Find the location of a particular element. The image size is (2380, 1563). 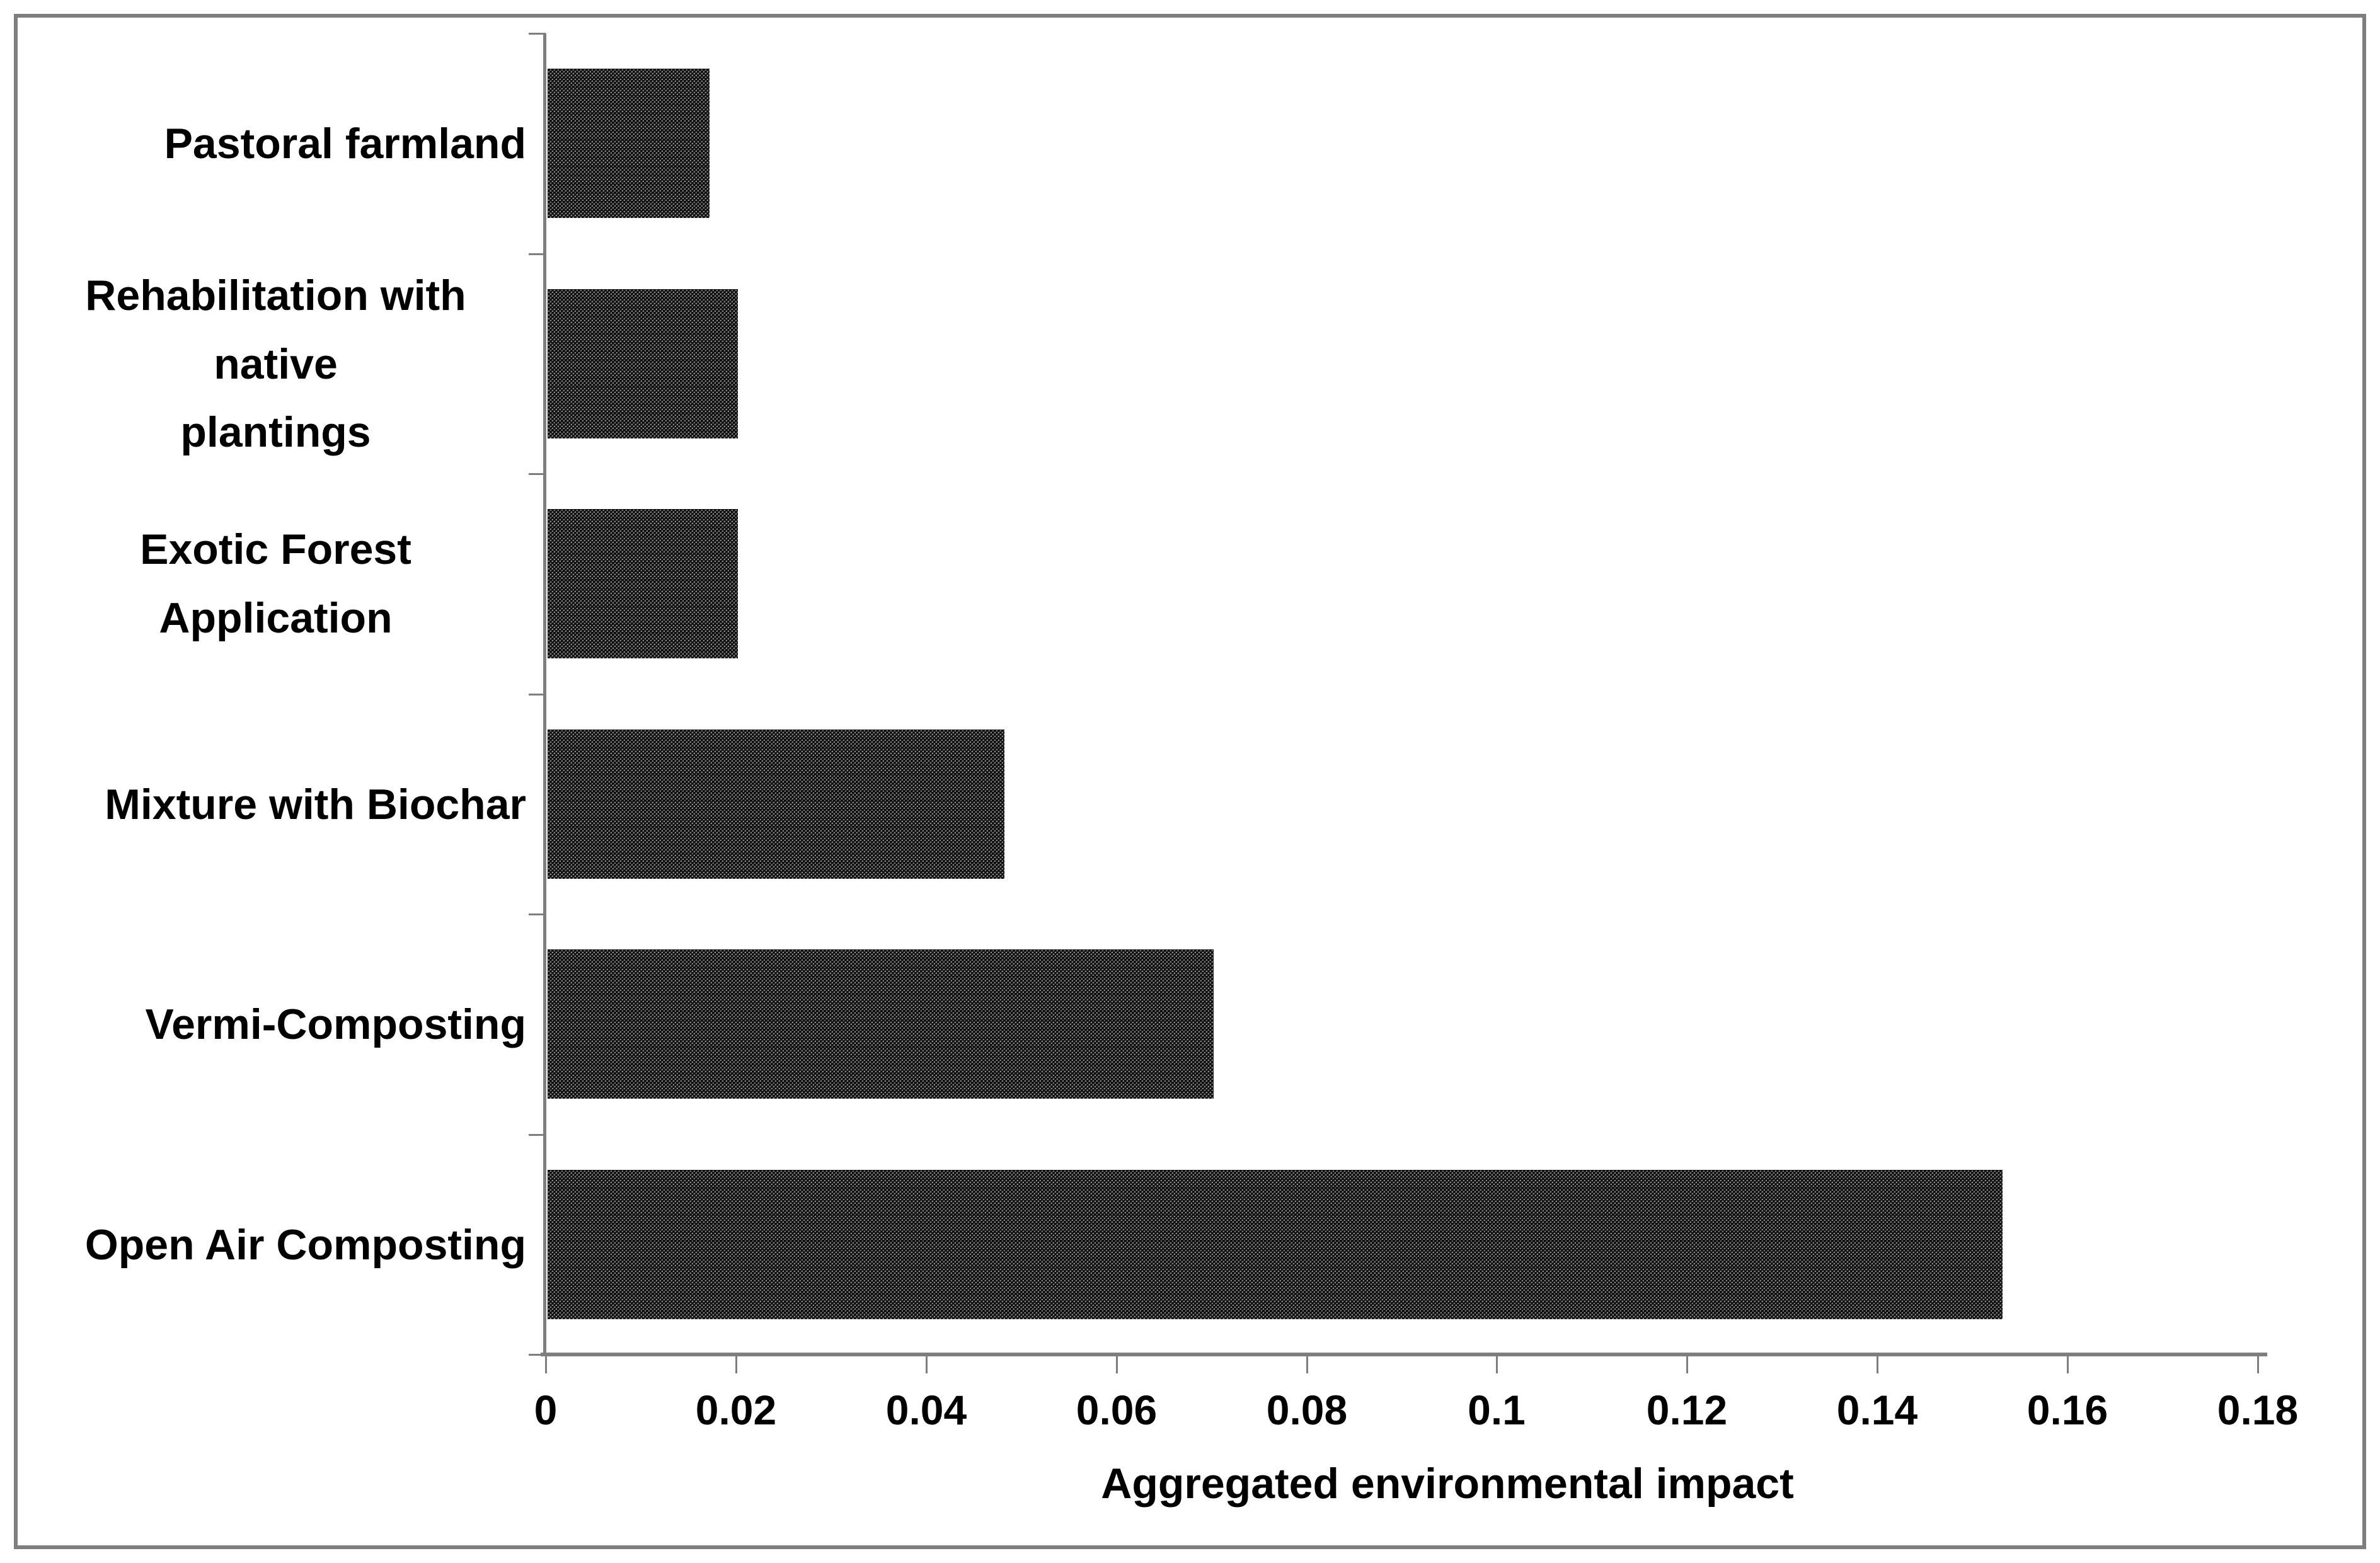

x-tick-mark-0.12 is located at coordinates (1687, 1364).